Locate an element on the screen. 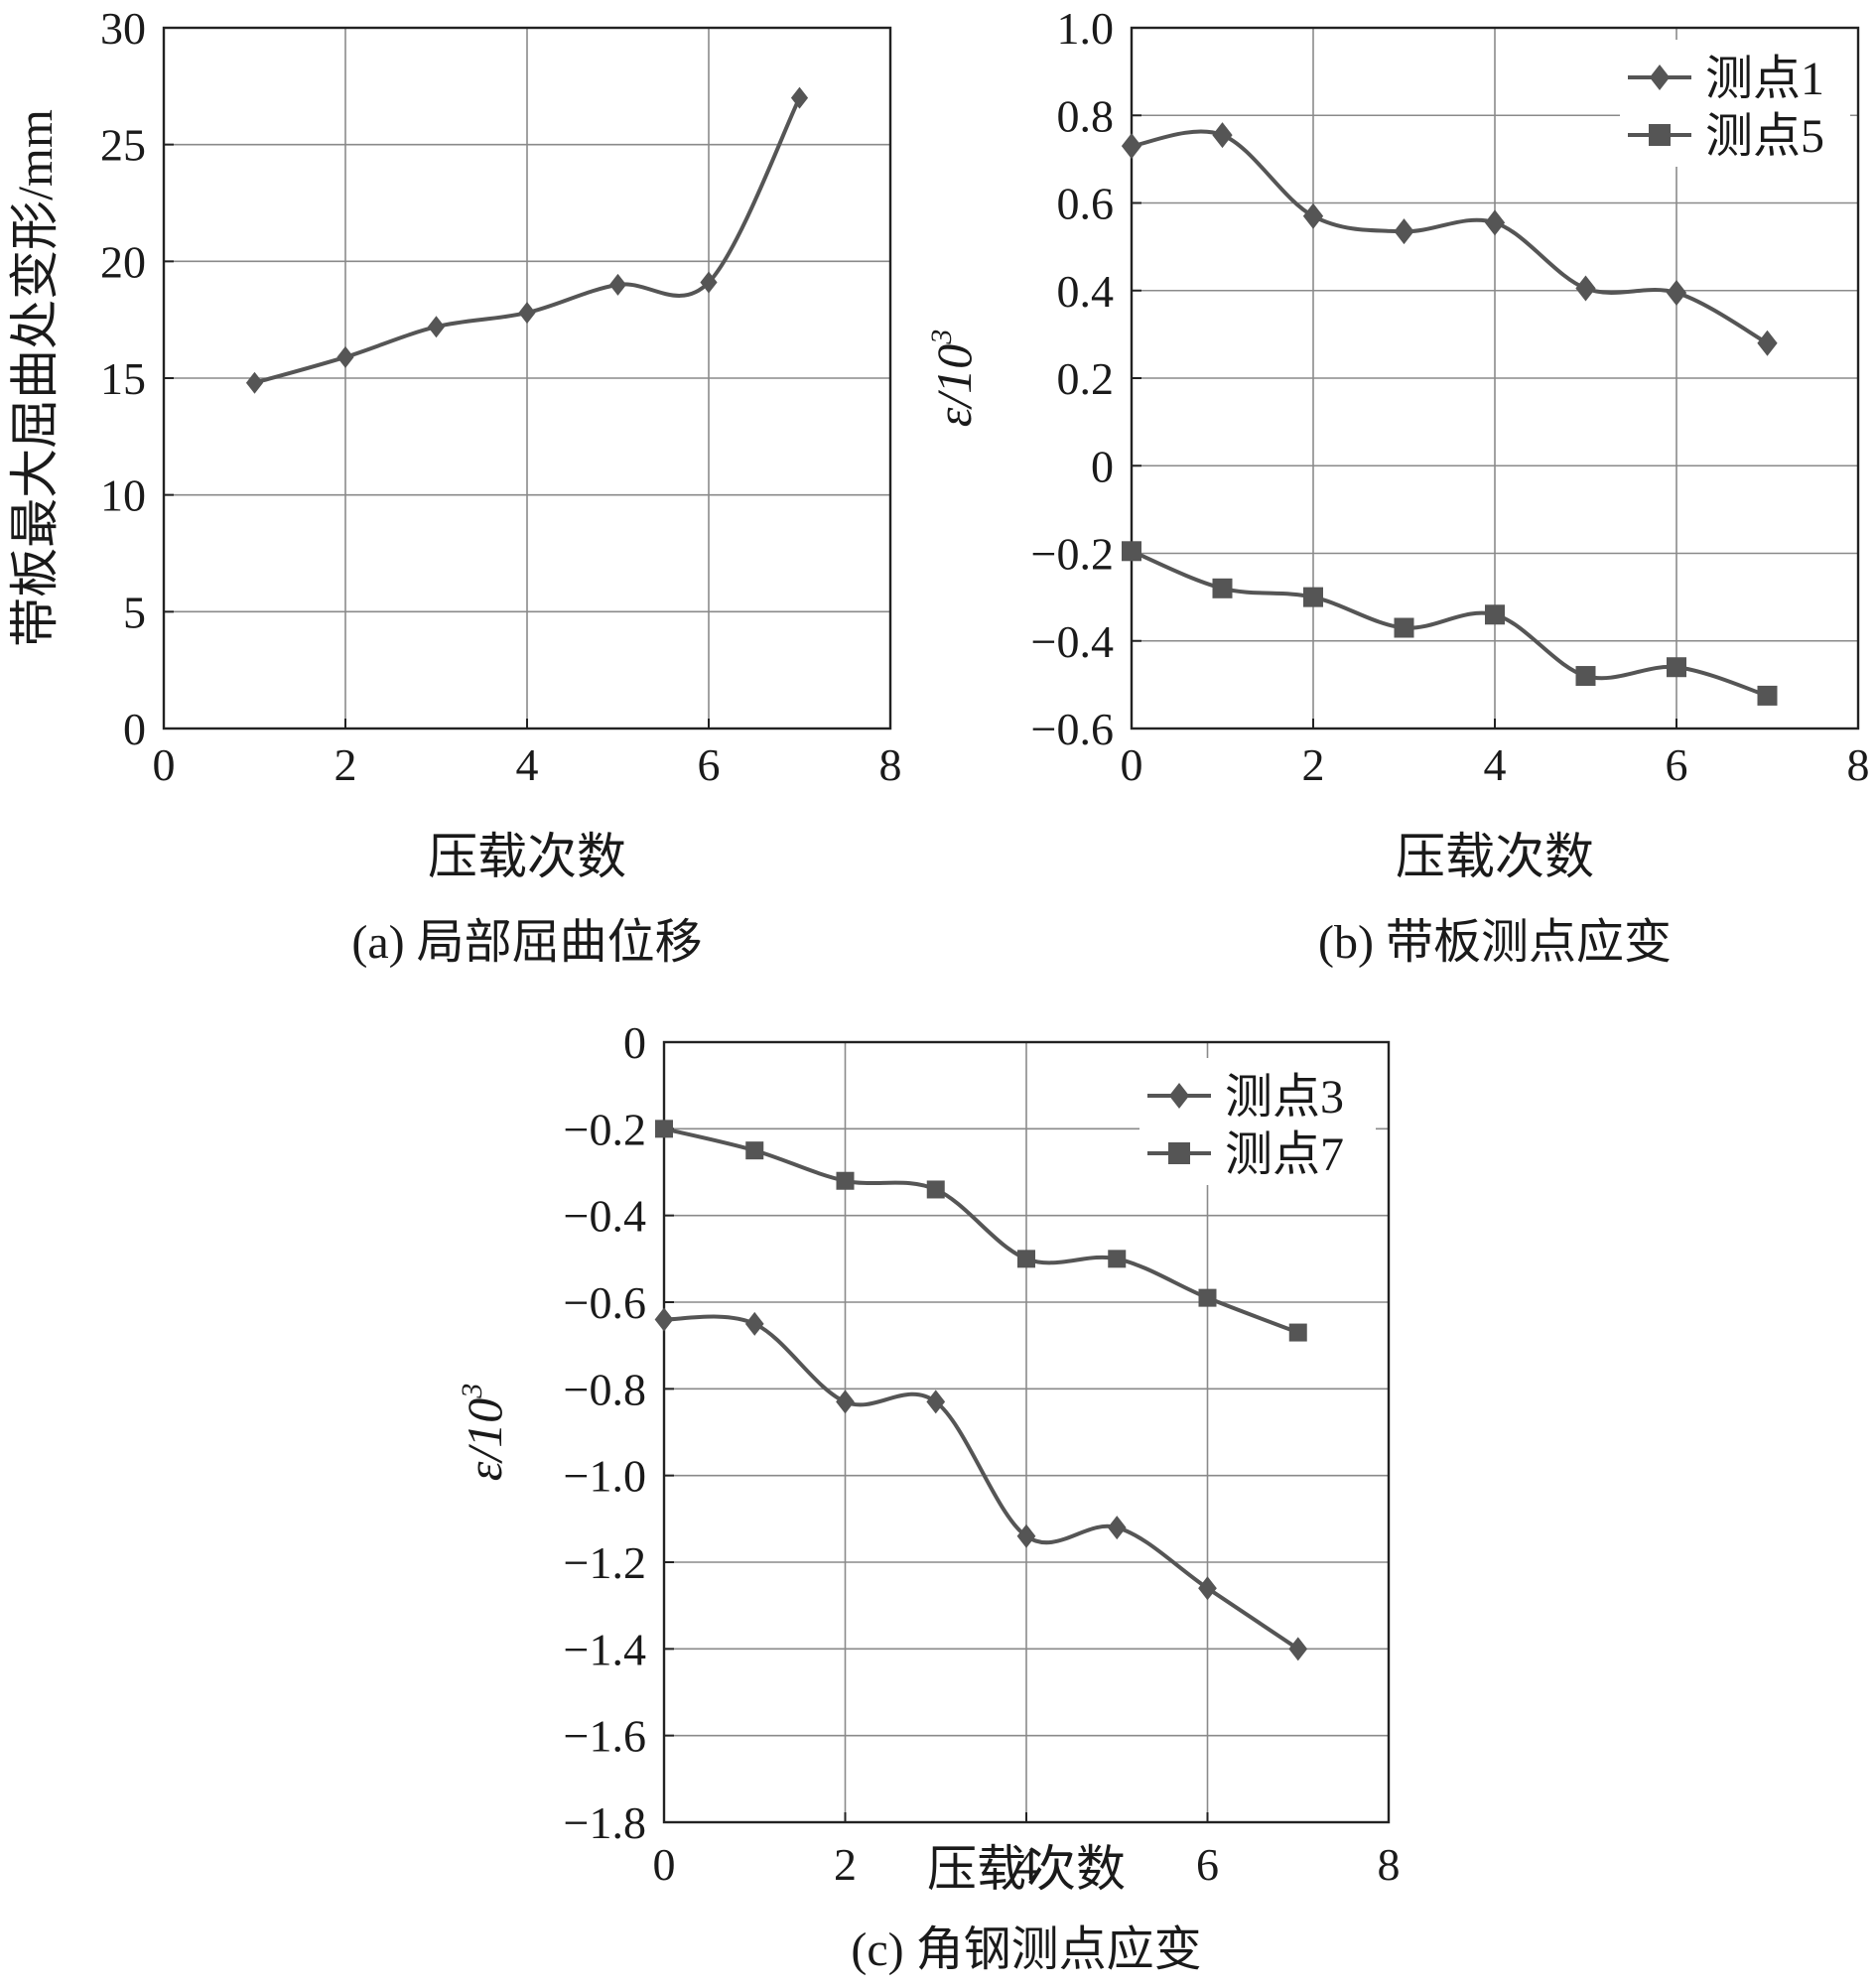 This screenshot has width=1876, height=1987. panel-c-ytick-label-9: 0 is located at coordinates (634, 1042).